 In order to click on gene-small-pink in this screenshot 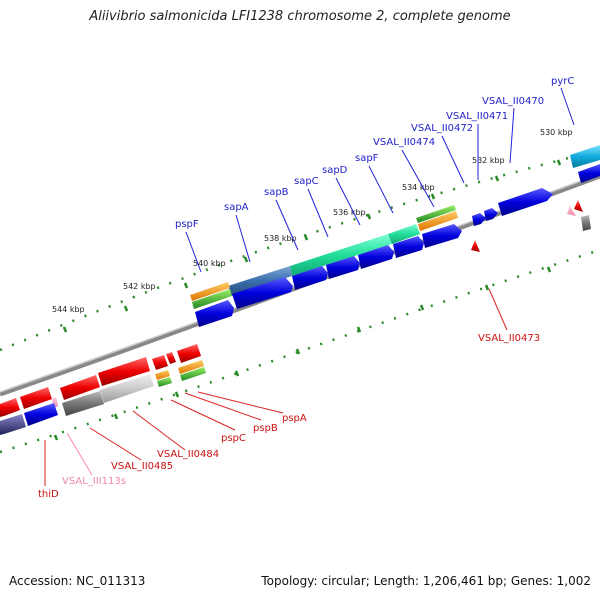, I will do `click(571, 211)`.